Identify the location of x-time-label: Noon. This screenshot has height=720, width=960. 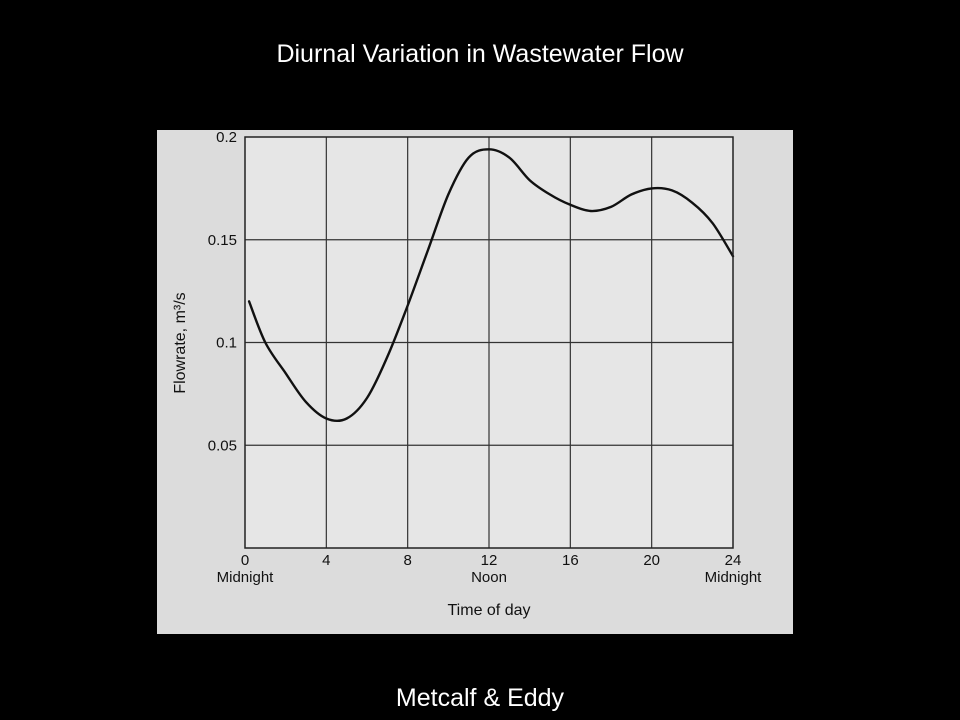
(489, 577).